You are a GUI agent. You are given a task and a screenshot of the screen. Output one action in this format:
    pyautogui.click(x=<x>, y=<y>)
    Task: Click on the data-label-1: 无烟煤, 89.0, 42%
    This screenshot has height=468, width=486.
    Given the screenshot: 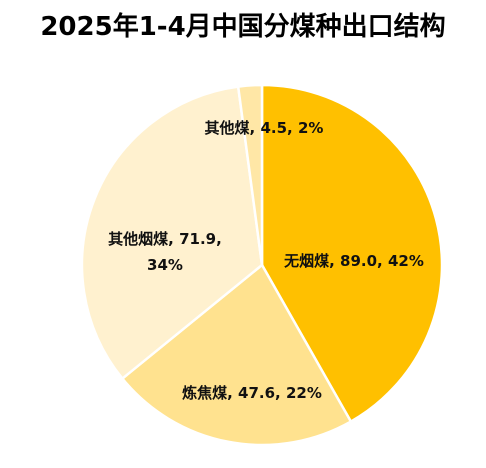 What is the action you would take?
    pyautogui.click(x=353, y=261)
    